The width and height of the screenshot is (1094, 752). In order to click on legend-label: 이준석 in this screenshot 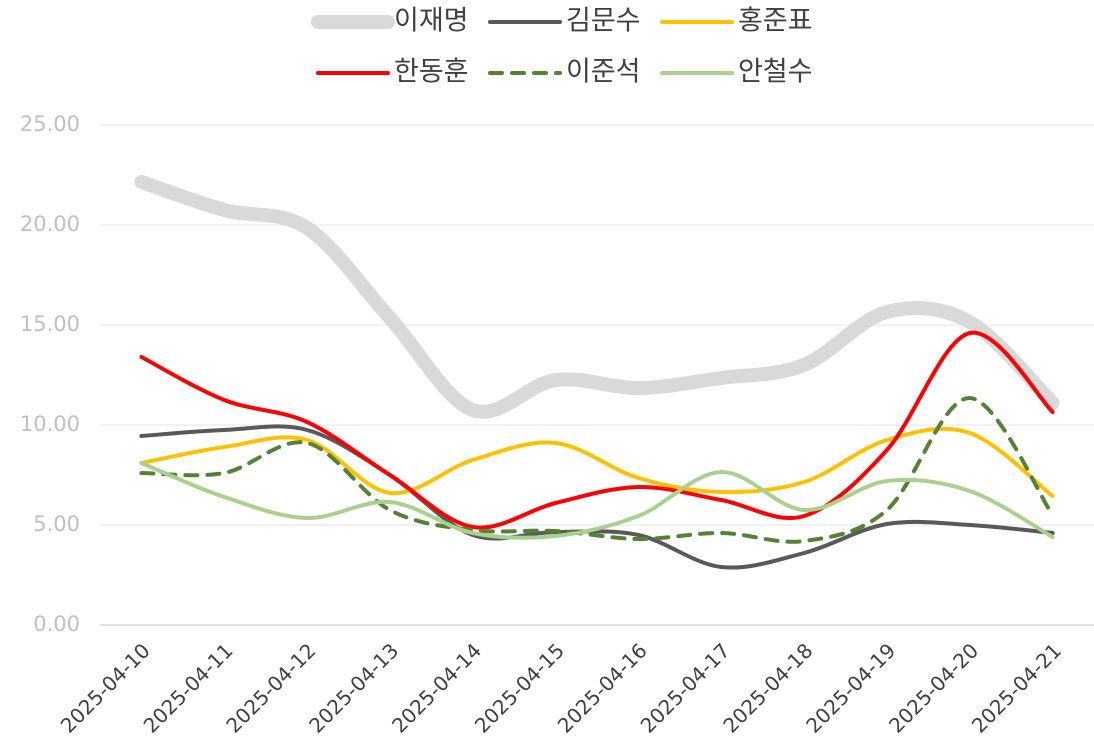, I will do `click(603, 72)`.